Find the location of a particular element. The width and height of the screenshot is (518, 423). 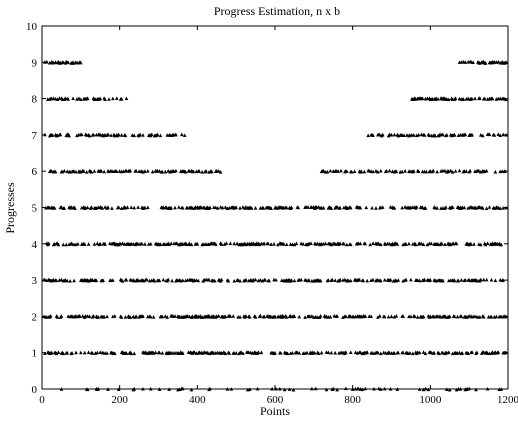

chart-title: Progress Estimation, n x b is located at coordinates (277, 11).